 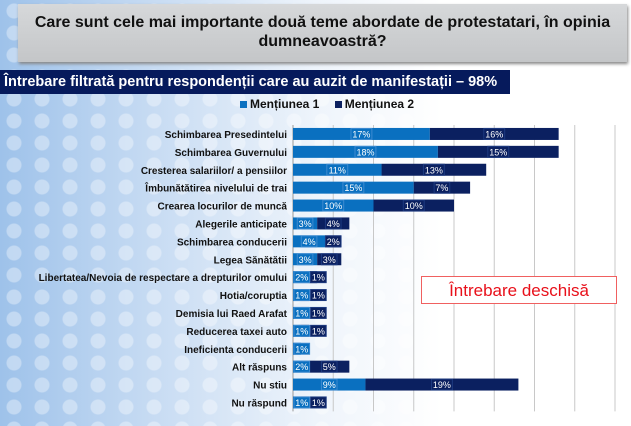 I want to click on legend-item-2: Mențiunea 2, so click(x=374, y=104).